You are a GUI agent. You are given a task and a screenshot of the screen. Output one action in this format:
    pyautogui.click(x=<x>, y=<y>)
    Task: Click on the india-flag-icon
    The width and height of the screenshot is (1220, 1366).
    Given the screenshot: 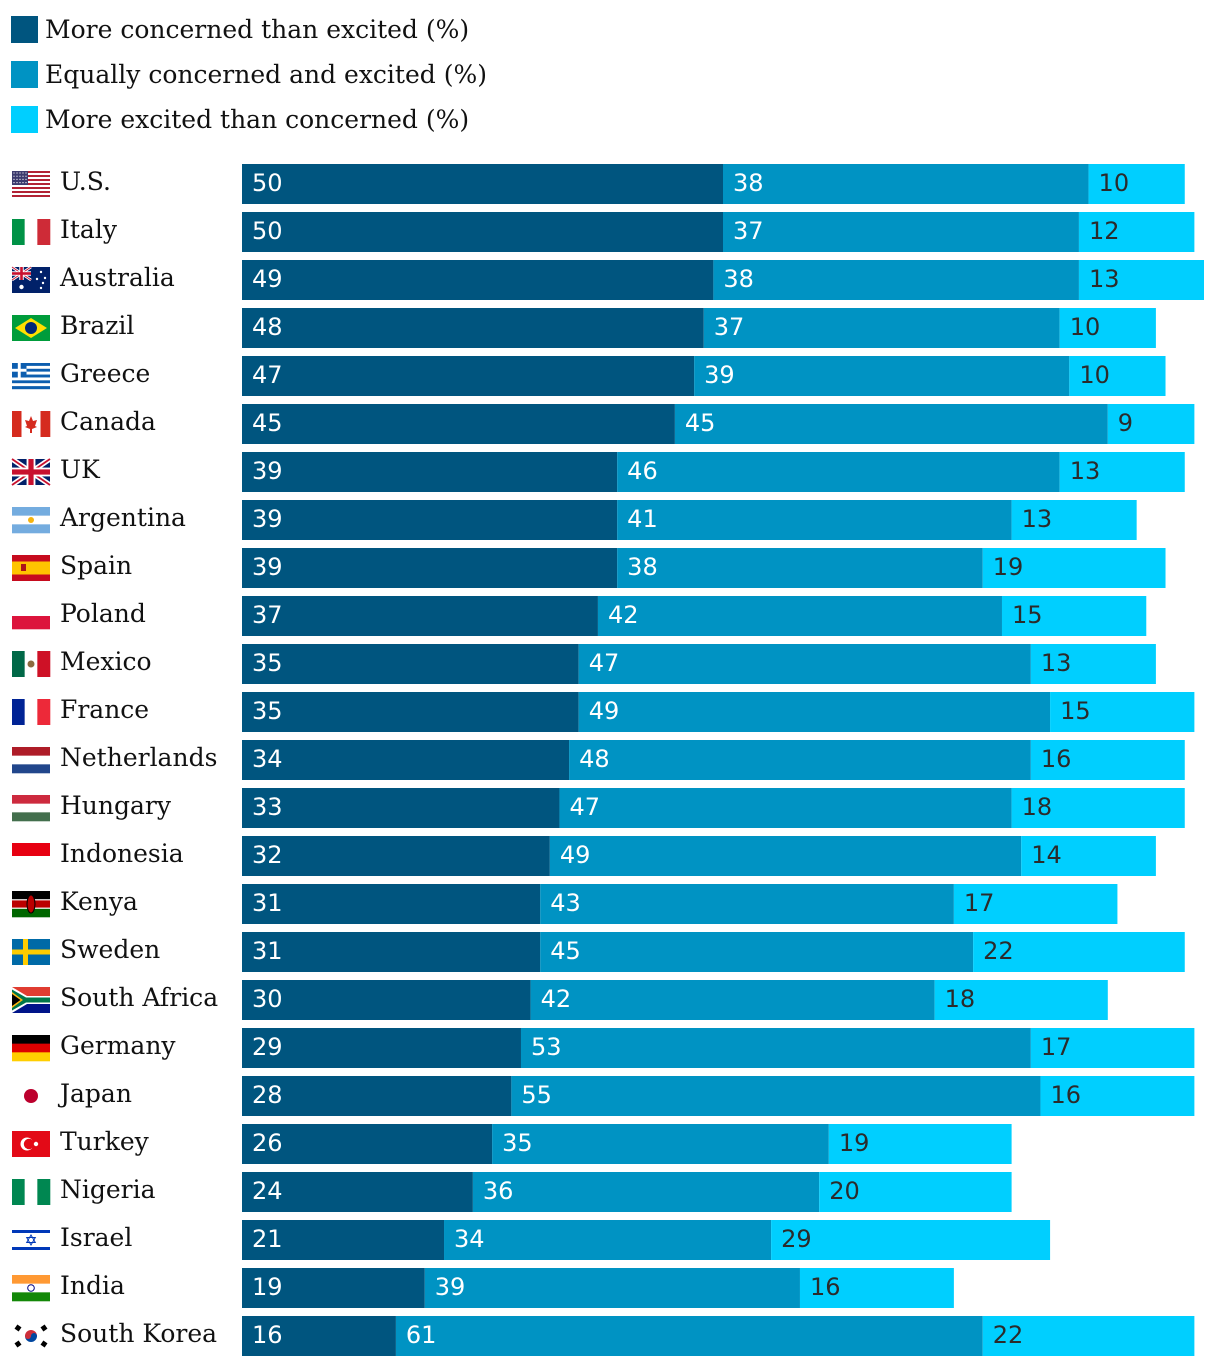 What is the action you would take?
    pyautogui.click(x=31, y=1288)
    